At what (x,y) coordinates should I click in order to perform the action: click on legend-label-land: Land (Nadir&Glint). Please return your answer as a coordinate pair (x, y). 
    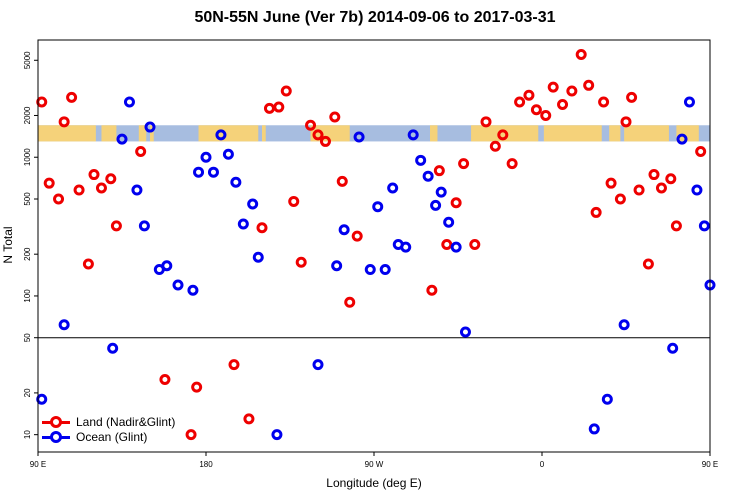
    Looking at the image, I should click on (126, 421).